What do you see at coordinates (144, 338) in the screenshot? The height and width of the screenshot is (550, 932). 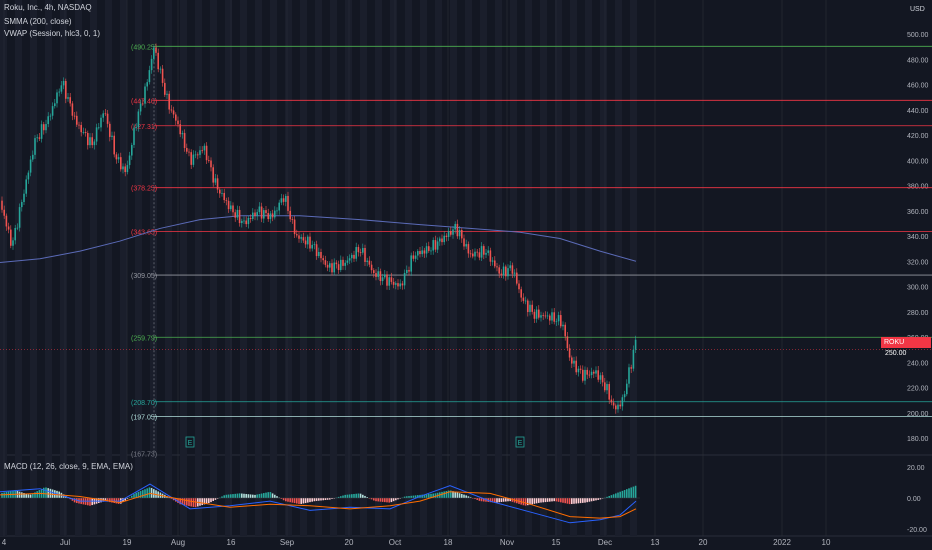 I see `fib-level-label: (259.79)` at bounding box center [144, 338].